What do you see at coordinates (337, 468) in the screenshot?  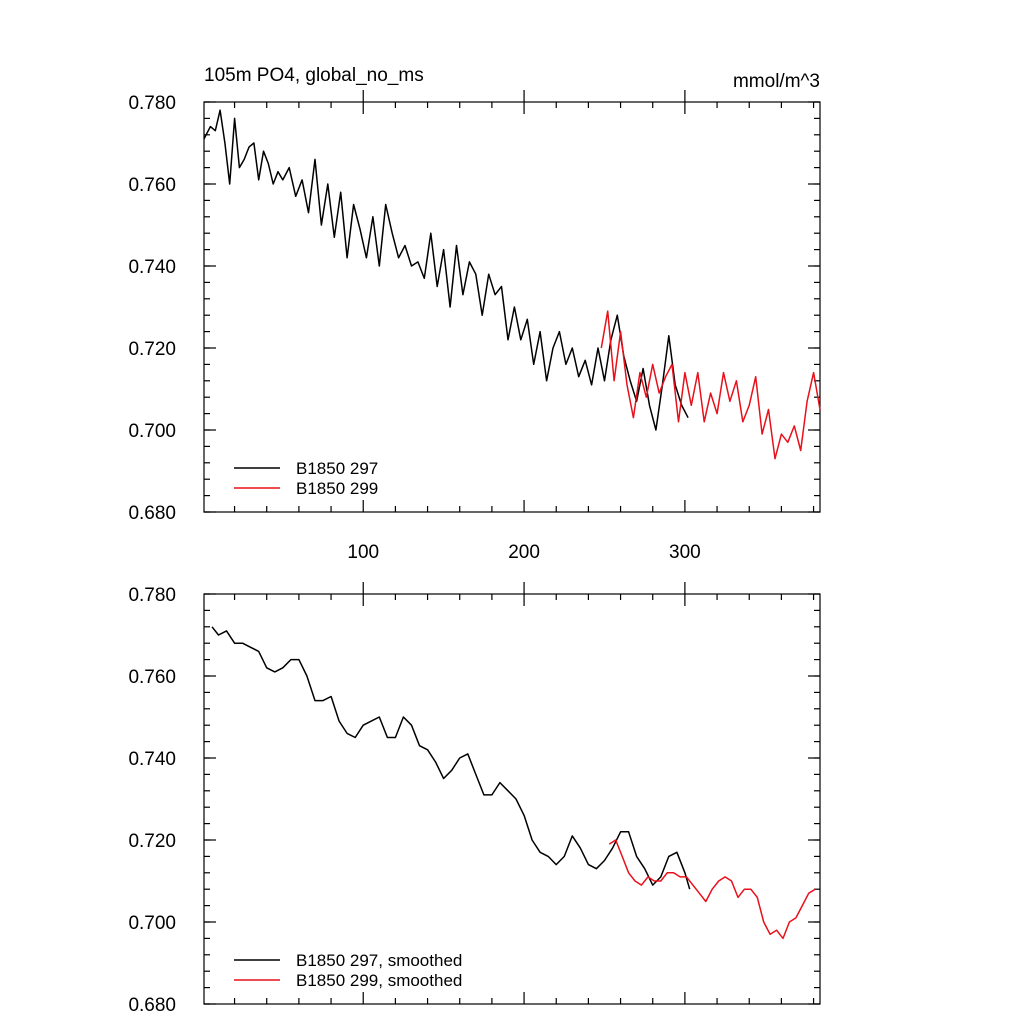 I see `legend-label-1: B1850 297` at bounding box center [337, 468].